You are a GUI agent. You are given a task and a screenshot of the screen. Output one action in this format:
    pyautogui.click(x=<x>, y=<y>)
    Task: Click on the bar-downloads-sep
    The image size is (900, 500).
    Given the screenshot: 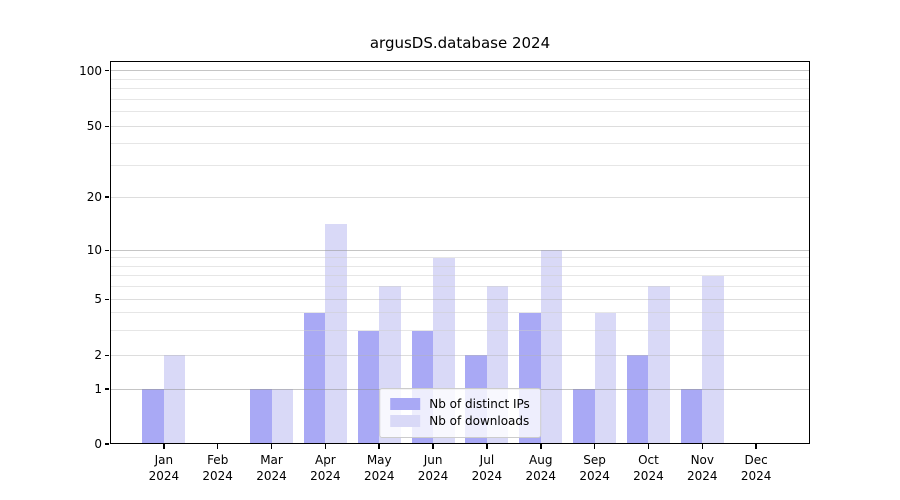 What is the action you would take?
    pyautogui.click(x=605, y=378)
    